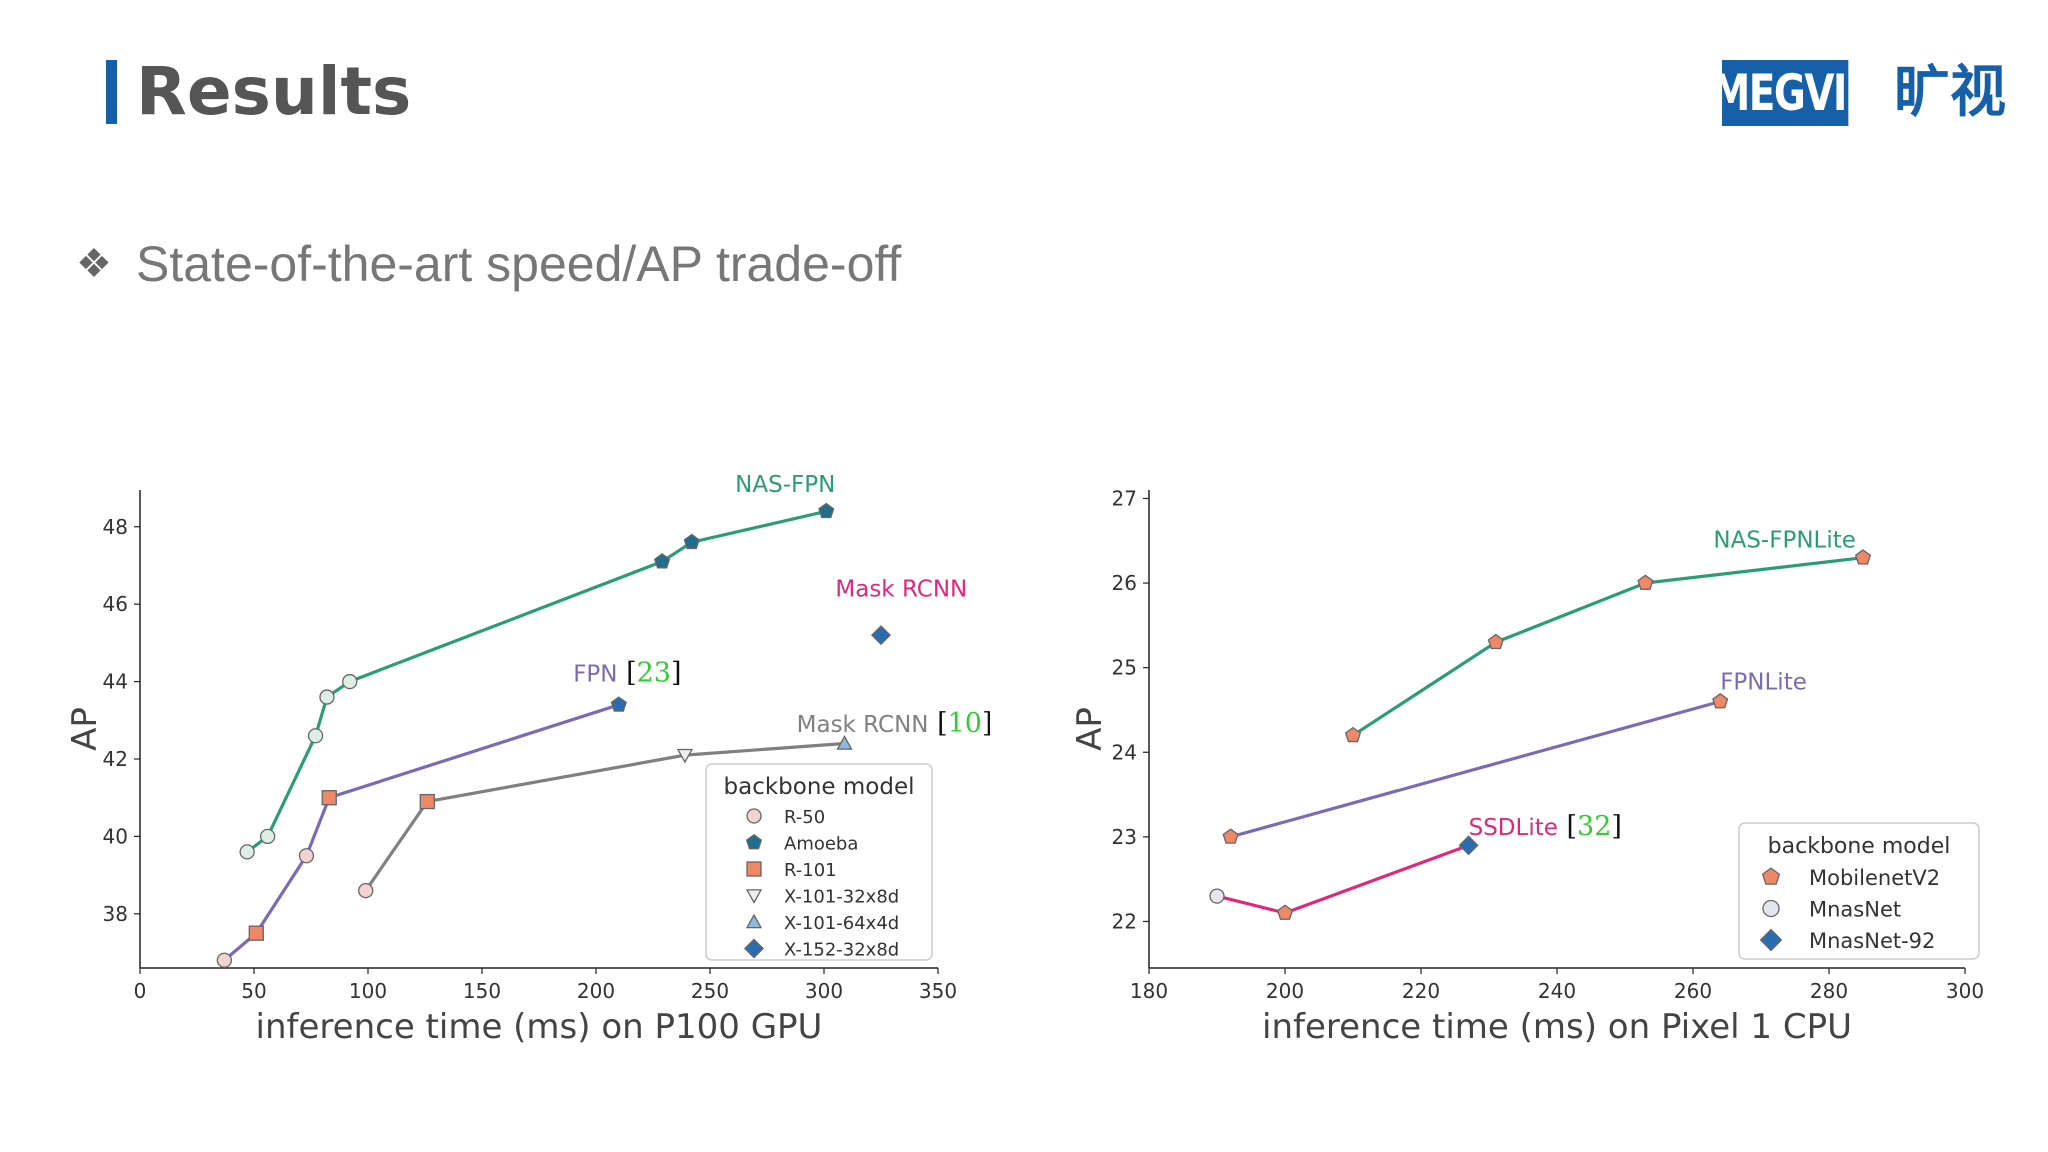  What do you see at coordinates (1545, 826) in the screenshot?
I see `series-label: SSDLite [32]` at bounding box center [1545, 826].